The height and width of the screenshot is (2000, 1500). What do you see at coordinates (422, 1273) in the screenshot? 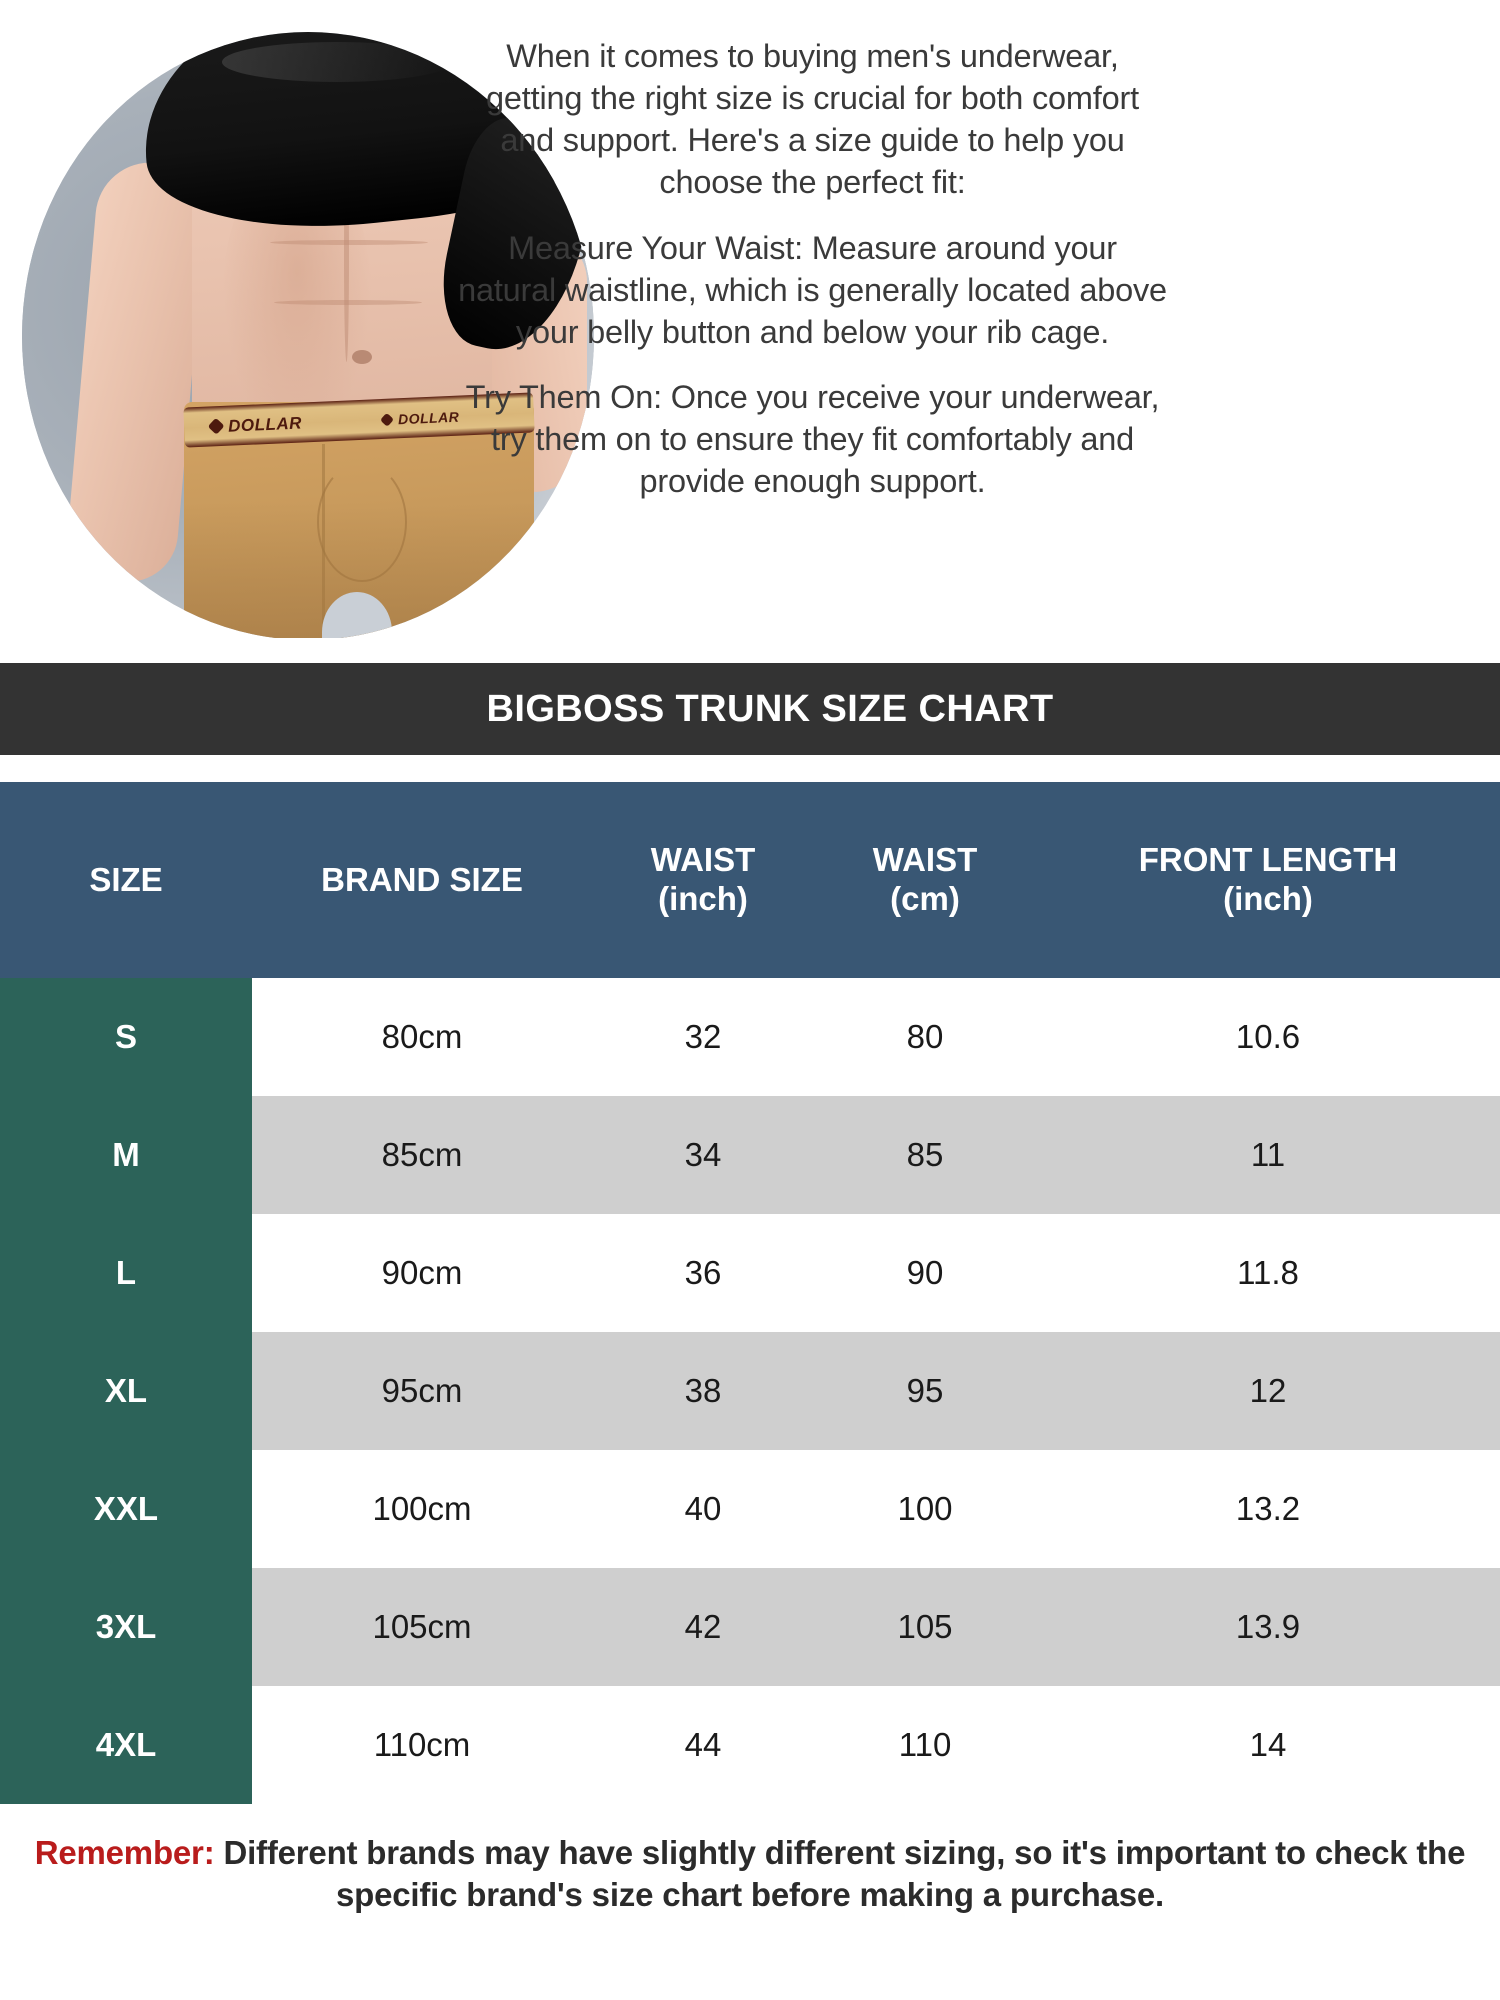
I see `cell-brand-size: 90cm` at bounding box center [422, 1273].